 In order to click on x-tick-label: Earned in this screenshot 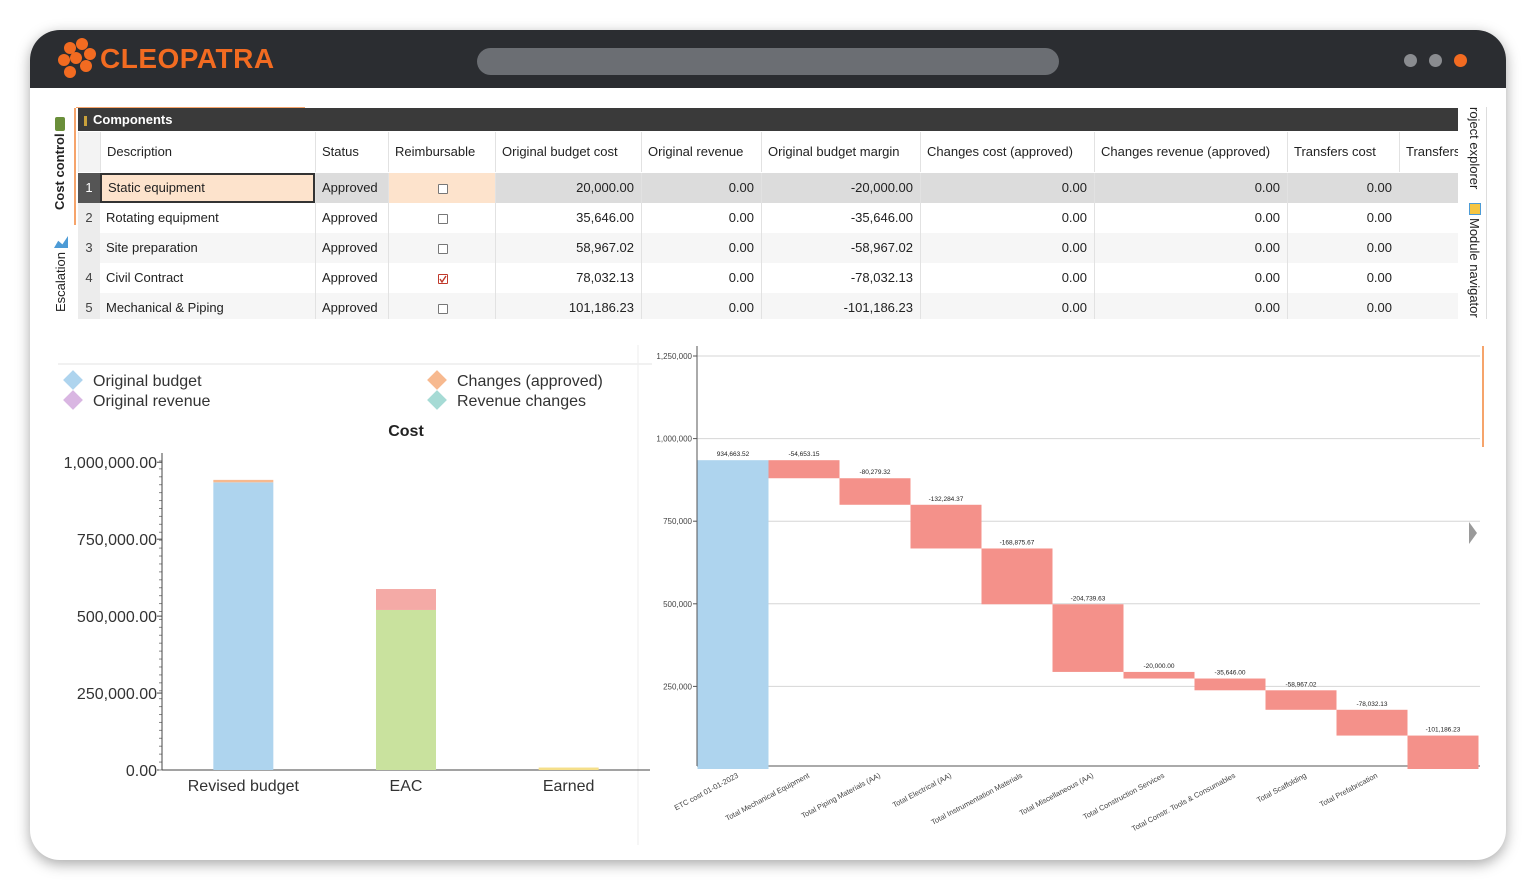, I will do `click(569, 786)`.